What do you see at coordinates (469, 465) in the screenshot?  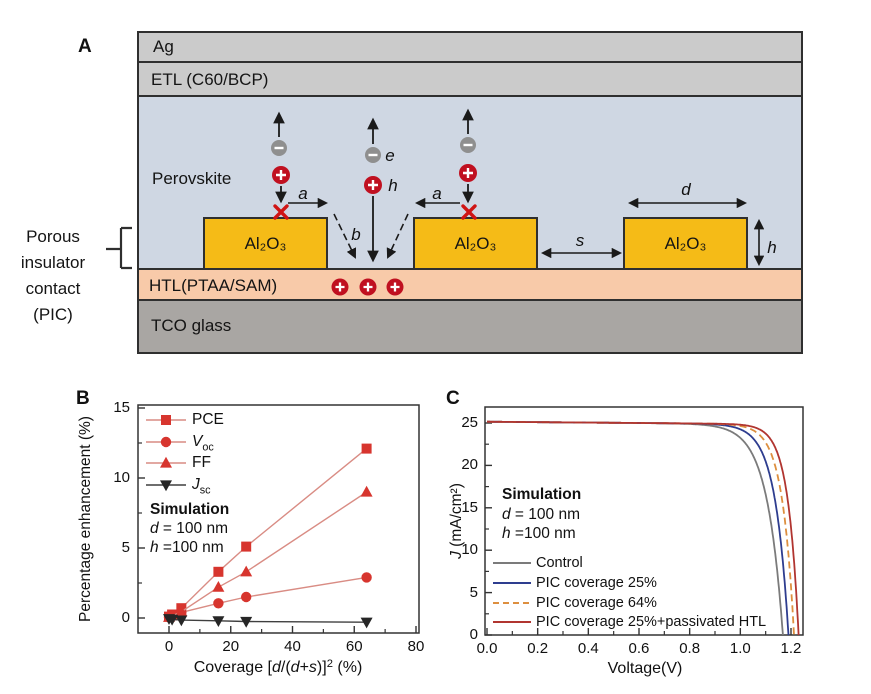 I see `panel-c-y-tick-label: 20` at bounding box center [469, 465].